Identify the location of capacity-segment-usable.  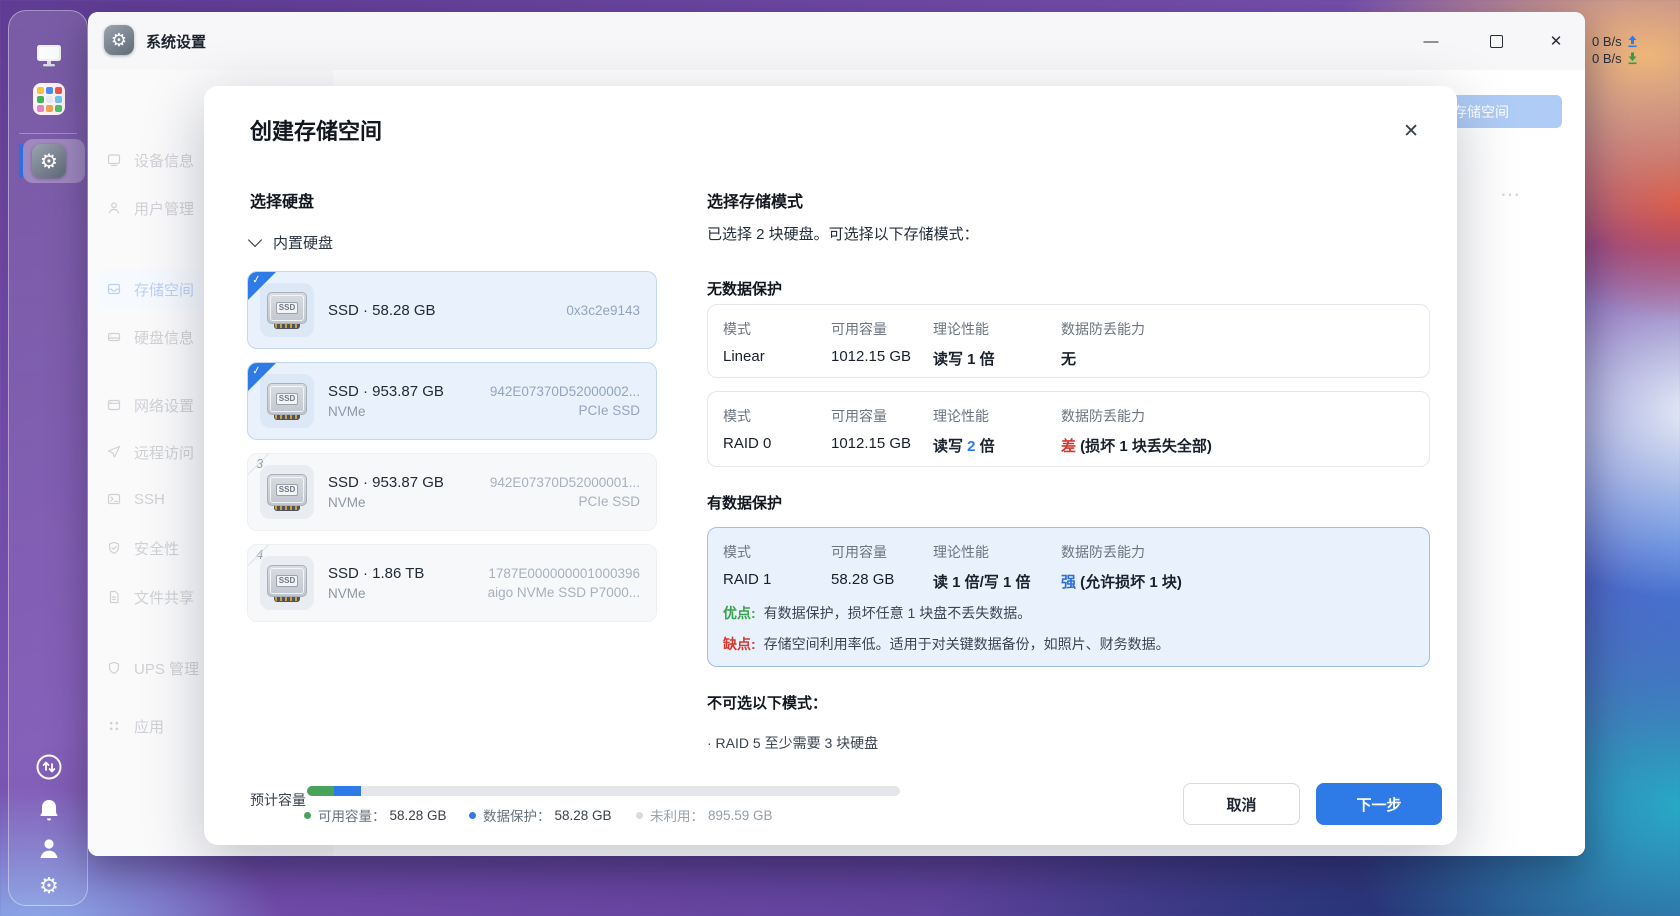
(320, 791).